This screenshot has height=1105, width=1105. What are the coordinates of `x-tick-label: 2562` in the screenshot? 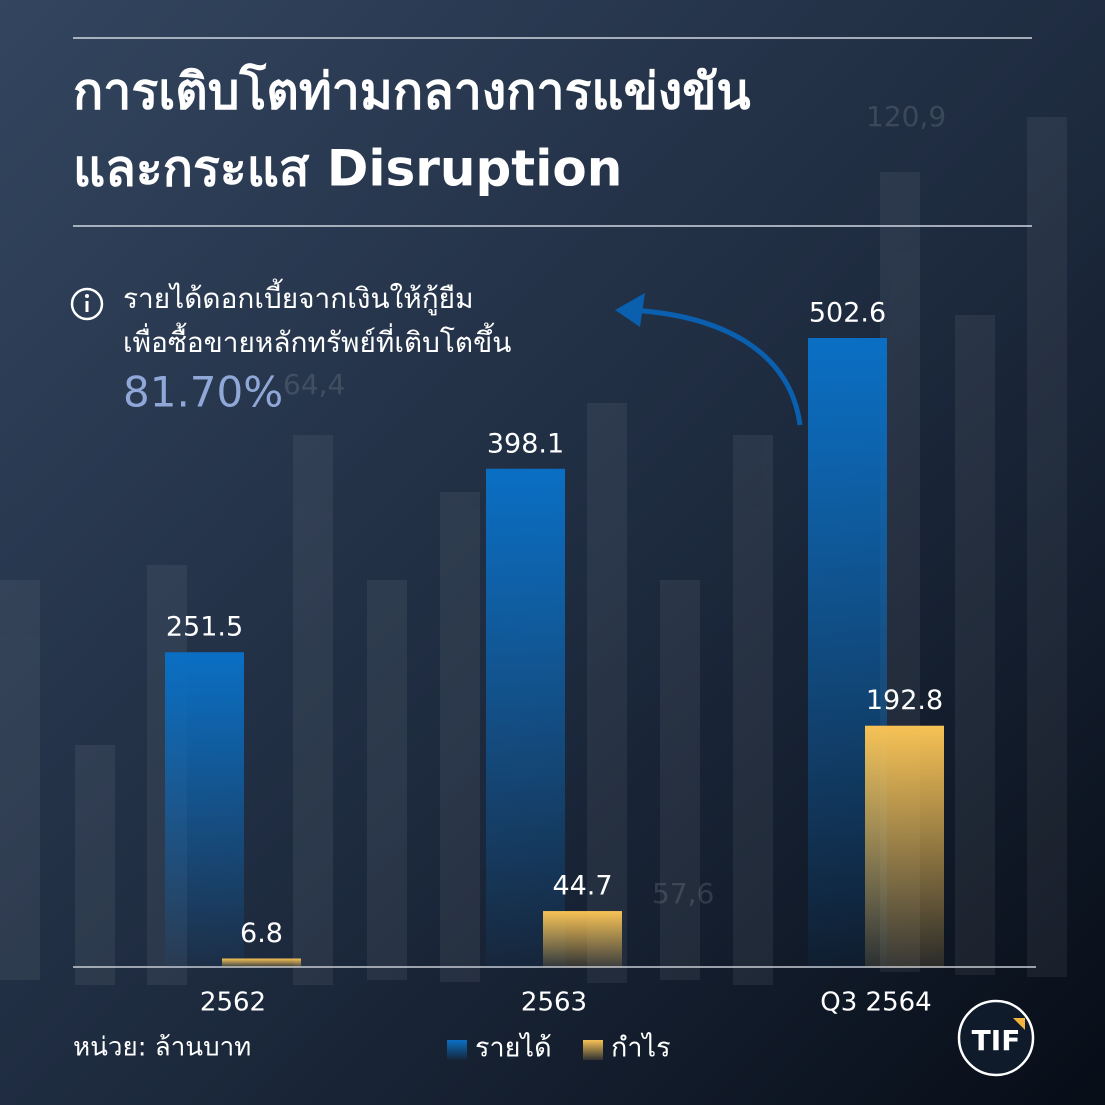 It's located at (233, 1003).